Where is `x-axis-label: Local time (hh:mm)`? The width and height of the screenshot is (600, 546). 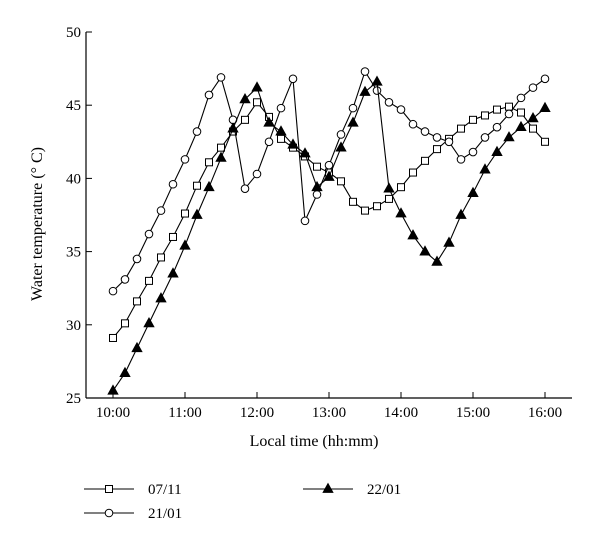
x-axis-label: Local time (hh:mm) is located at coordinates (314, 441).